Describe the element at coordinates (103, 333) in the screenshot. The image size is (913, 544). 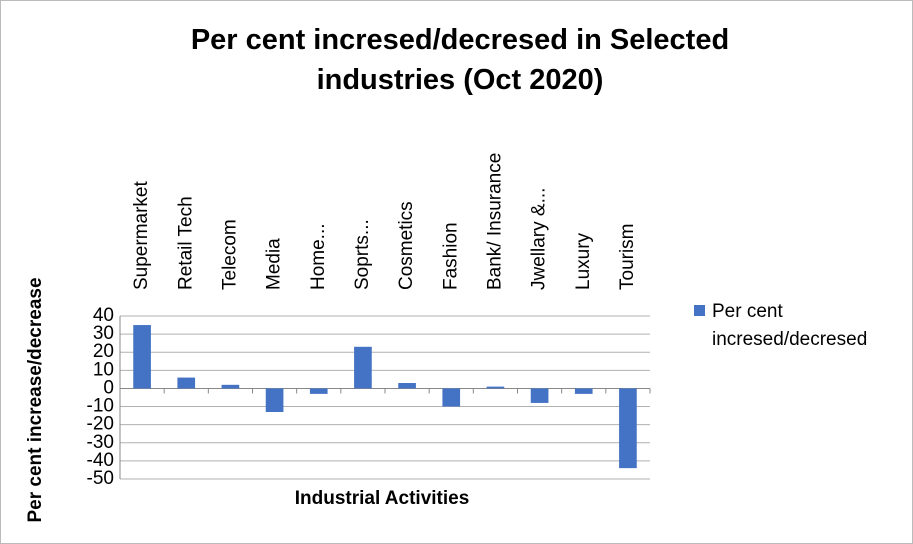
I see `y-tick-label: 30` at that location.